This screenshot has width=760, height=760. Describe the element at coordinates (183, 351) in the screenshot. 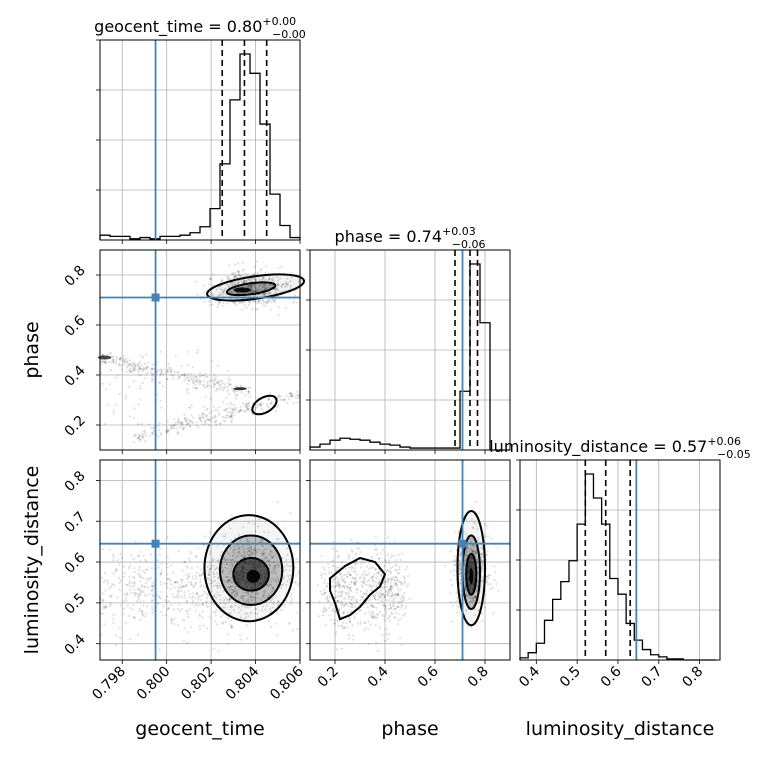

I see `panel-scatter-phase-vs-geocent-time: 0.20.40.60.8` at that location.